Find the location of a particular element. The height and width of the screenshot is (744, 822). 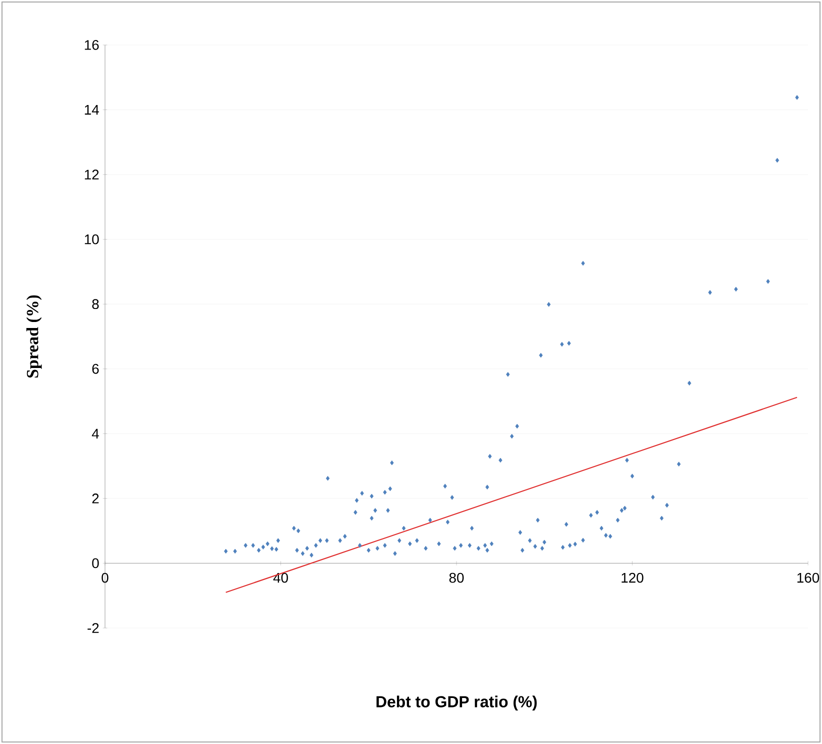

y-tick-label: 10 is located at coordinates (91, 239).